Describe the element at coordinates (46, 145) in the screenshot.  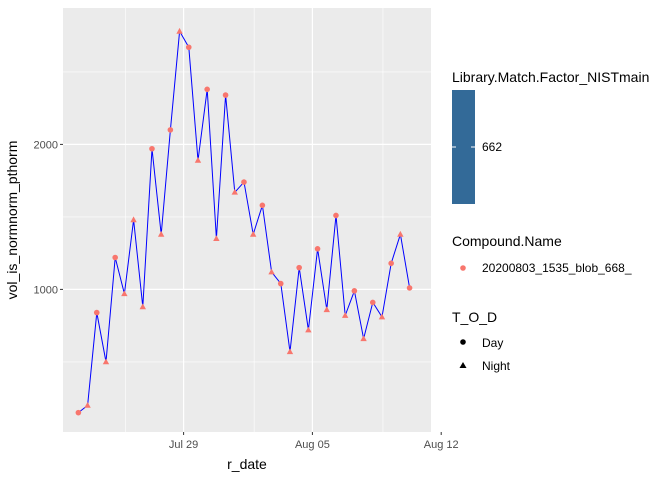
I see `y-tick-label: 2000` at that location.